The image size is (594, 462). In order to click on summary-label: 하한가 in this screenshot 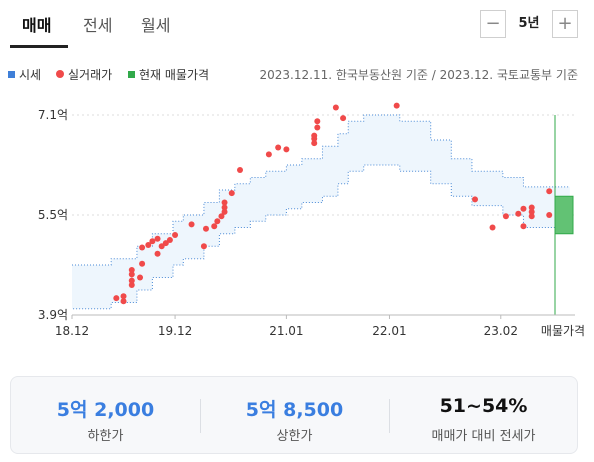, I will do `click(105, 436)`.